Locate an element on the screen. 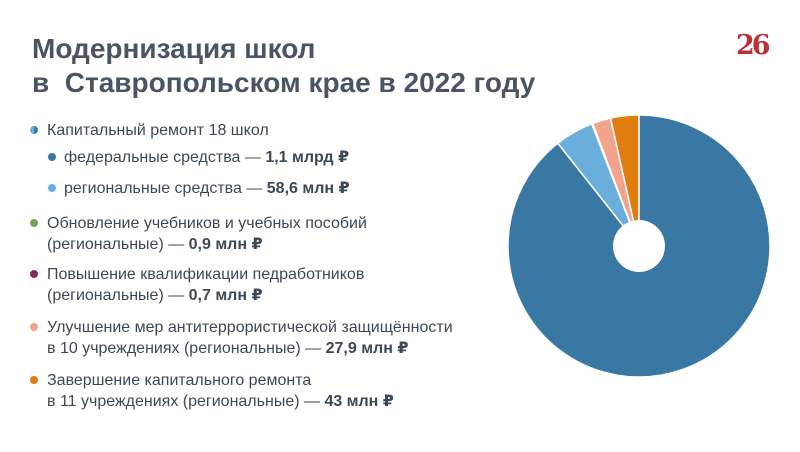 Image resolution: width=800 pixels, height=452 pixels. donut-hole is located at coordinates (639, 246).